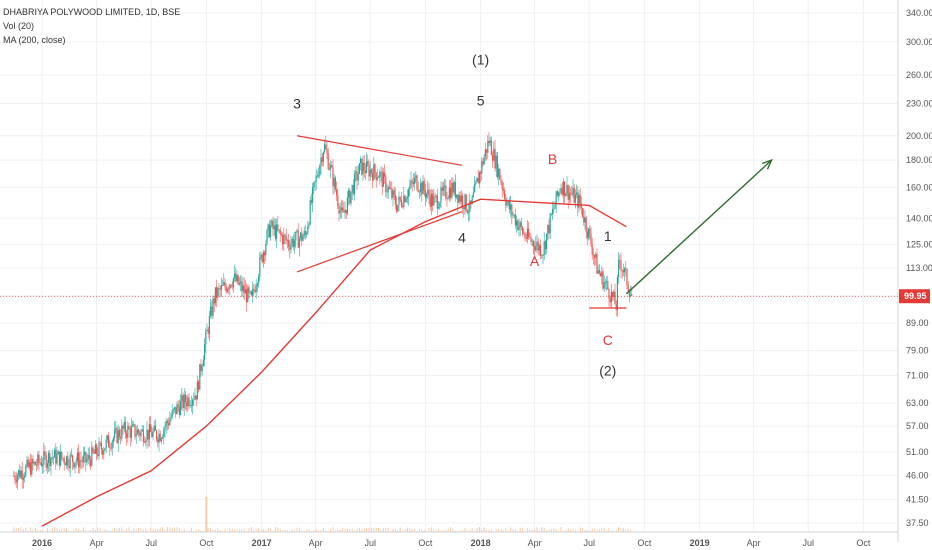 Image resolution: width=932 pixels, height=550 pixels. I want to click on time-tick-label: Oct, so click(425, 543).